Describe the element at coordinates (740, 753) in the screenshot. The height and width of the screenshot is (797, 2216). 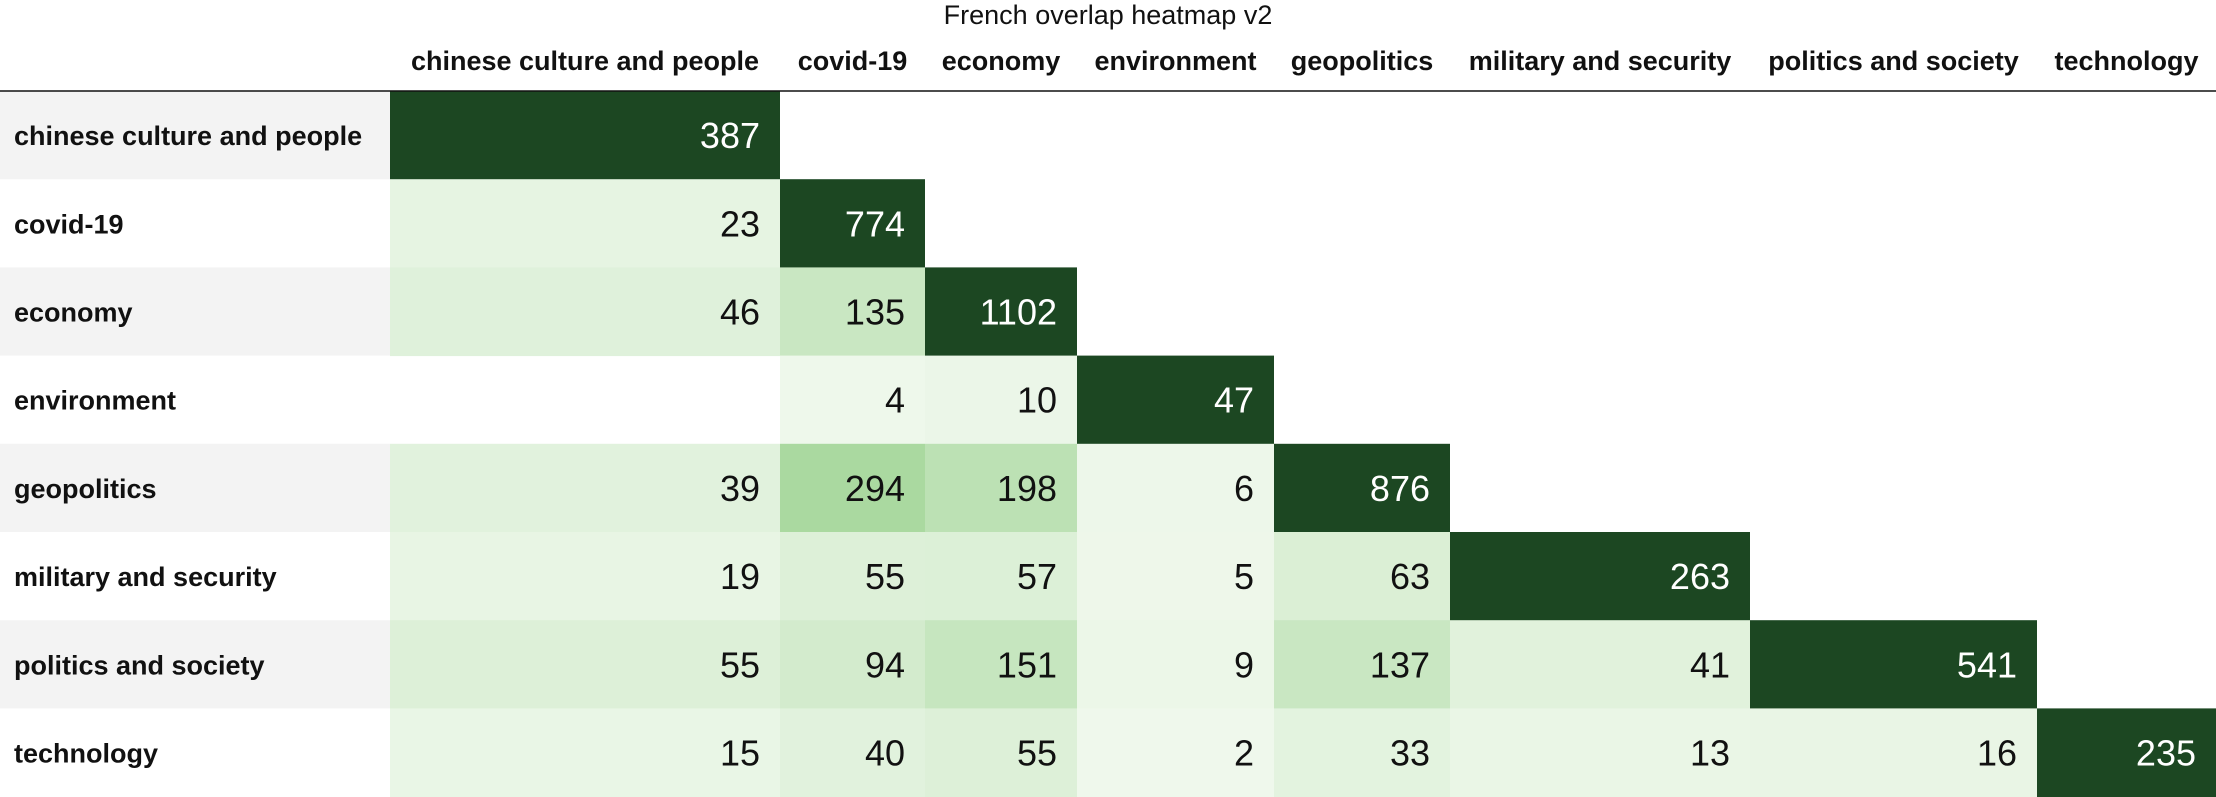
I see `cell-value-label: 15` at that location.